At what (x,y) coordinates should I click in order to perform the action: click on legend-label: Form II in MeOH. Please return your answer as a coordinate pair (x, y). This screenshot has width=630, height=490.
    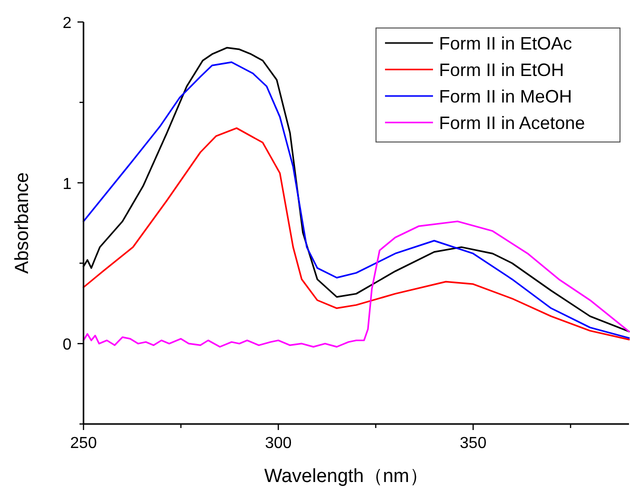
    Looking at the image, I should click on (505, 96).